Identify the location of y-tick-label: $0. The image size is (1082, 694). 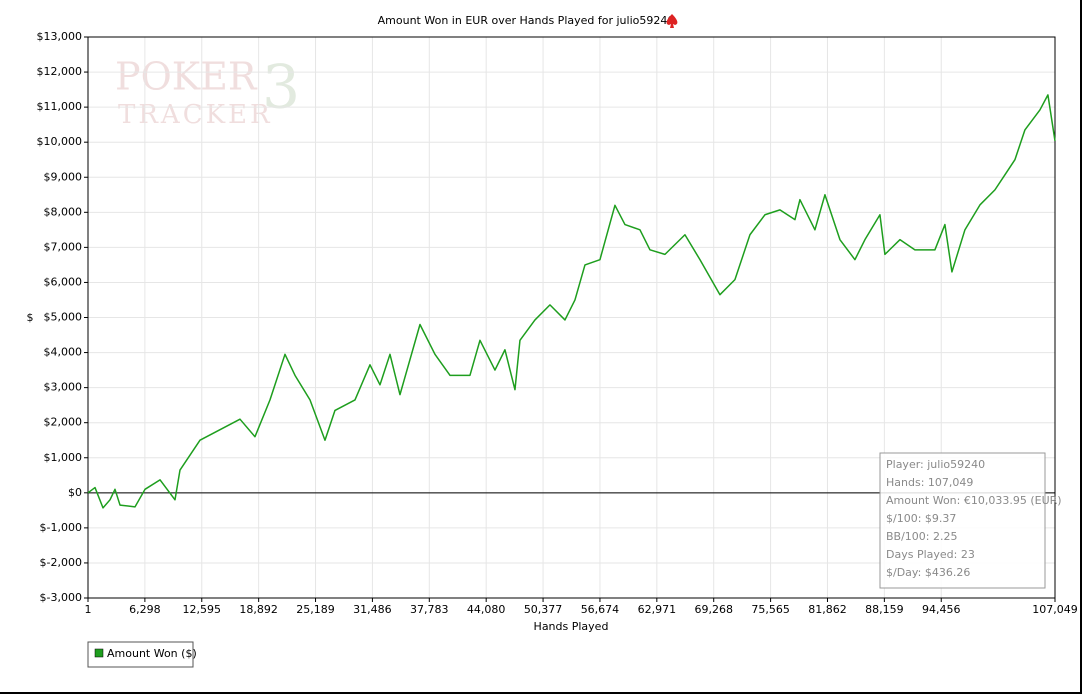
(75, 492).